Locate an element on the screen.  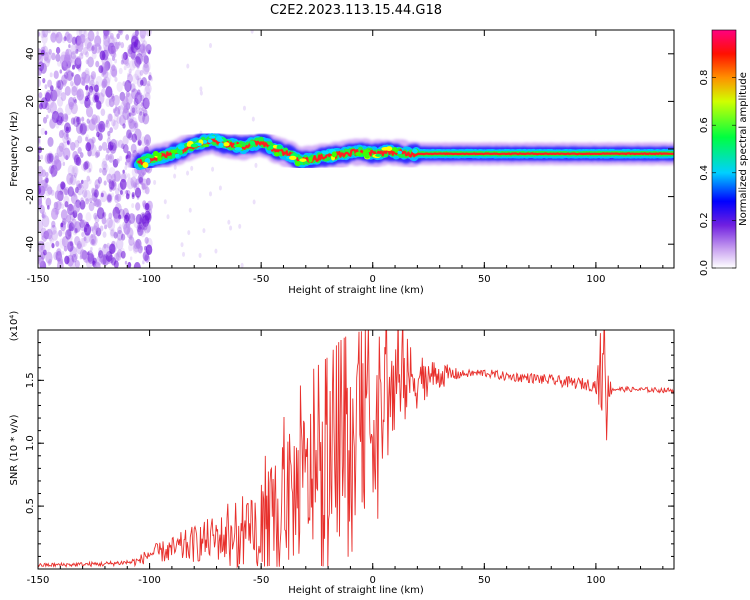
colorbar-tick-label: 0.6 is located at coordinates (704, 125).